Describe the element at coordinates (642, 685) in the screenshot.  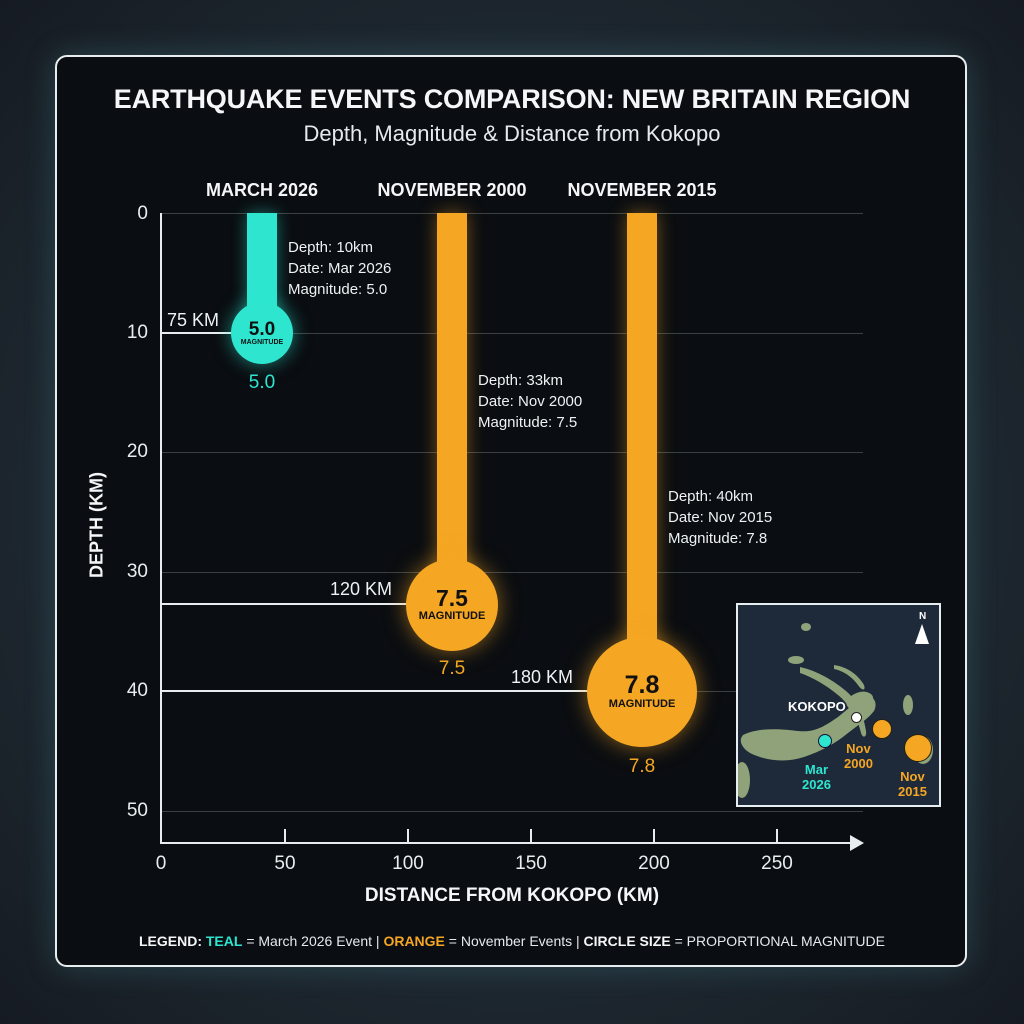
I see `magnitude-value: 7.8` at that location.